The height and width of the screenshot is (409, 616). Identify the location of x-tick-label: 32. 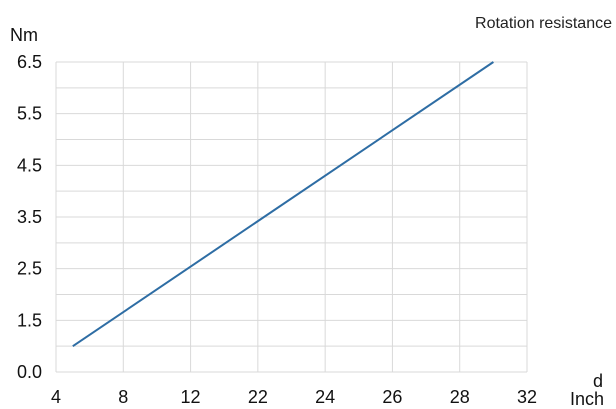
(527, 397).